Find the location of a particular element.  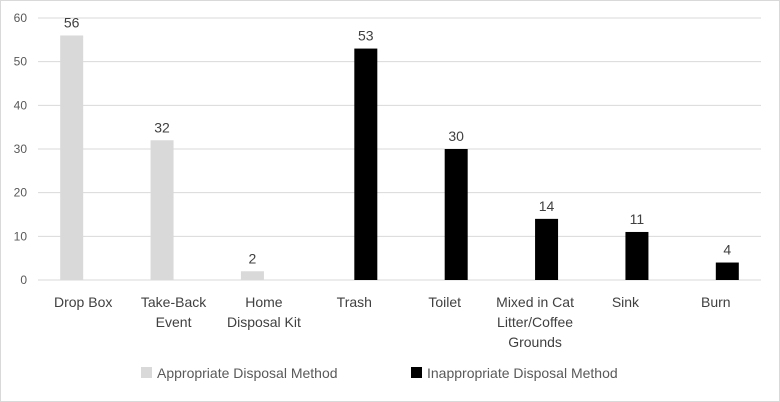

data-label: 2 is located at coordinates (253, 258).